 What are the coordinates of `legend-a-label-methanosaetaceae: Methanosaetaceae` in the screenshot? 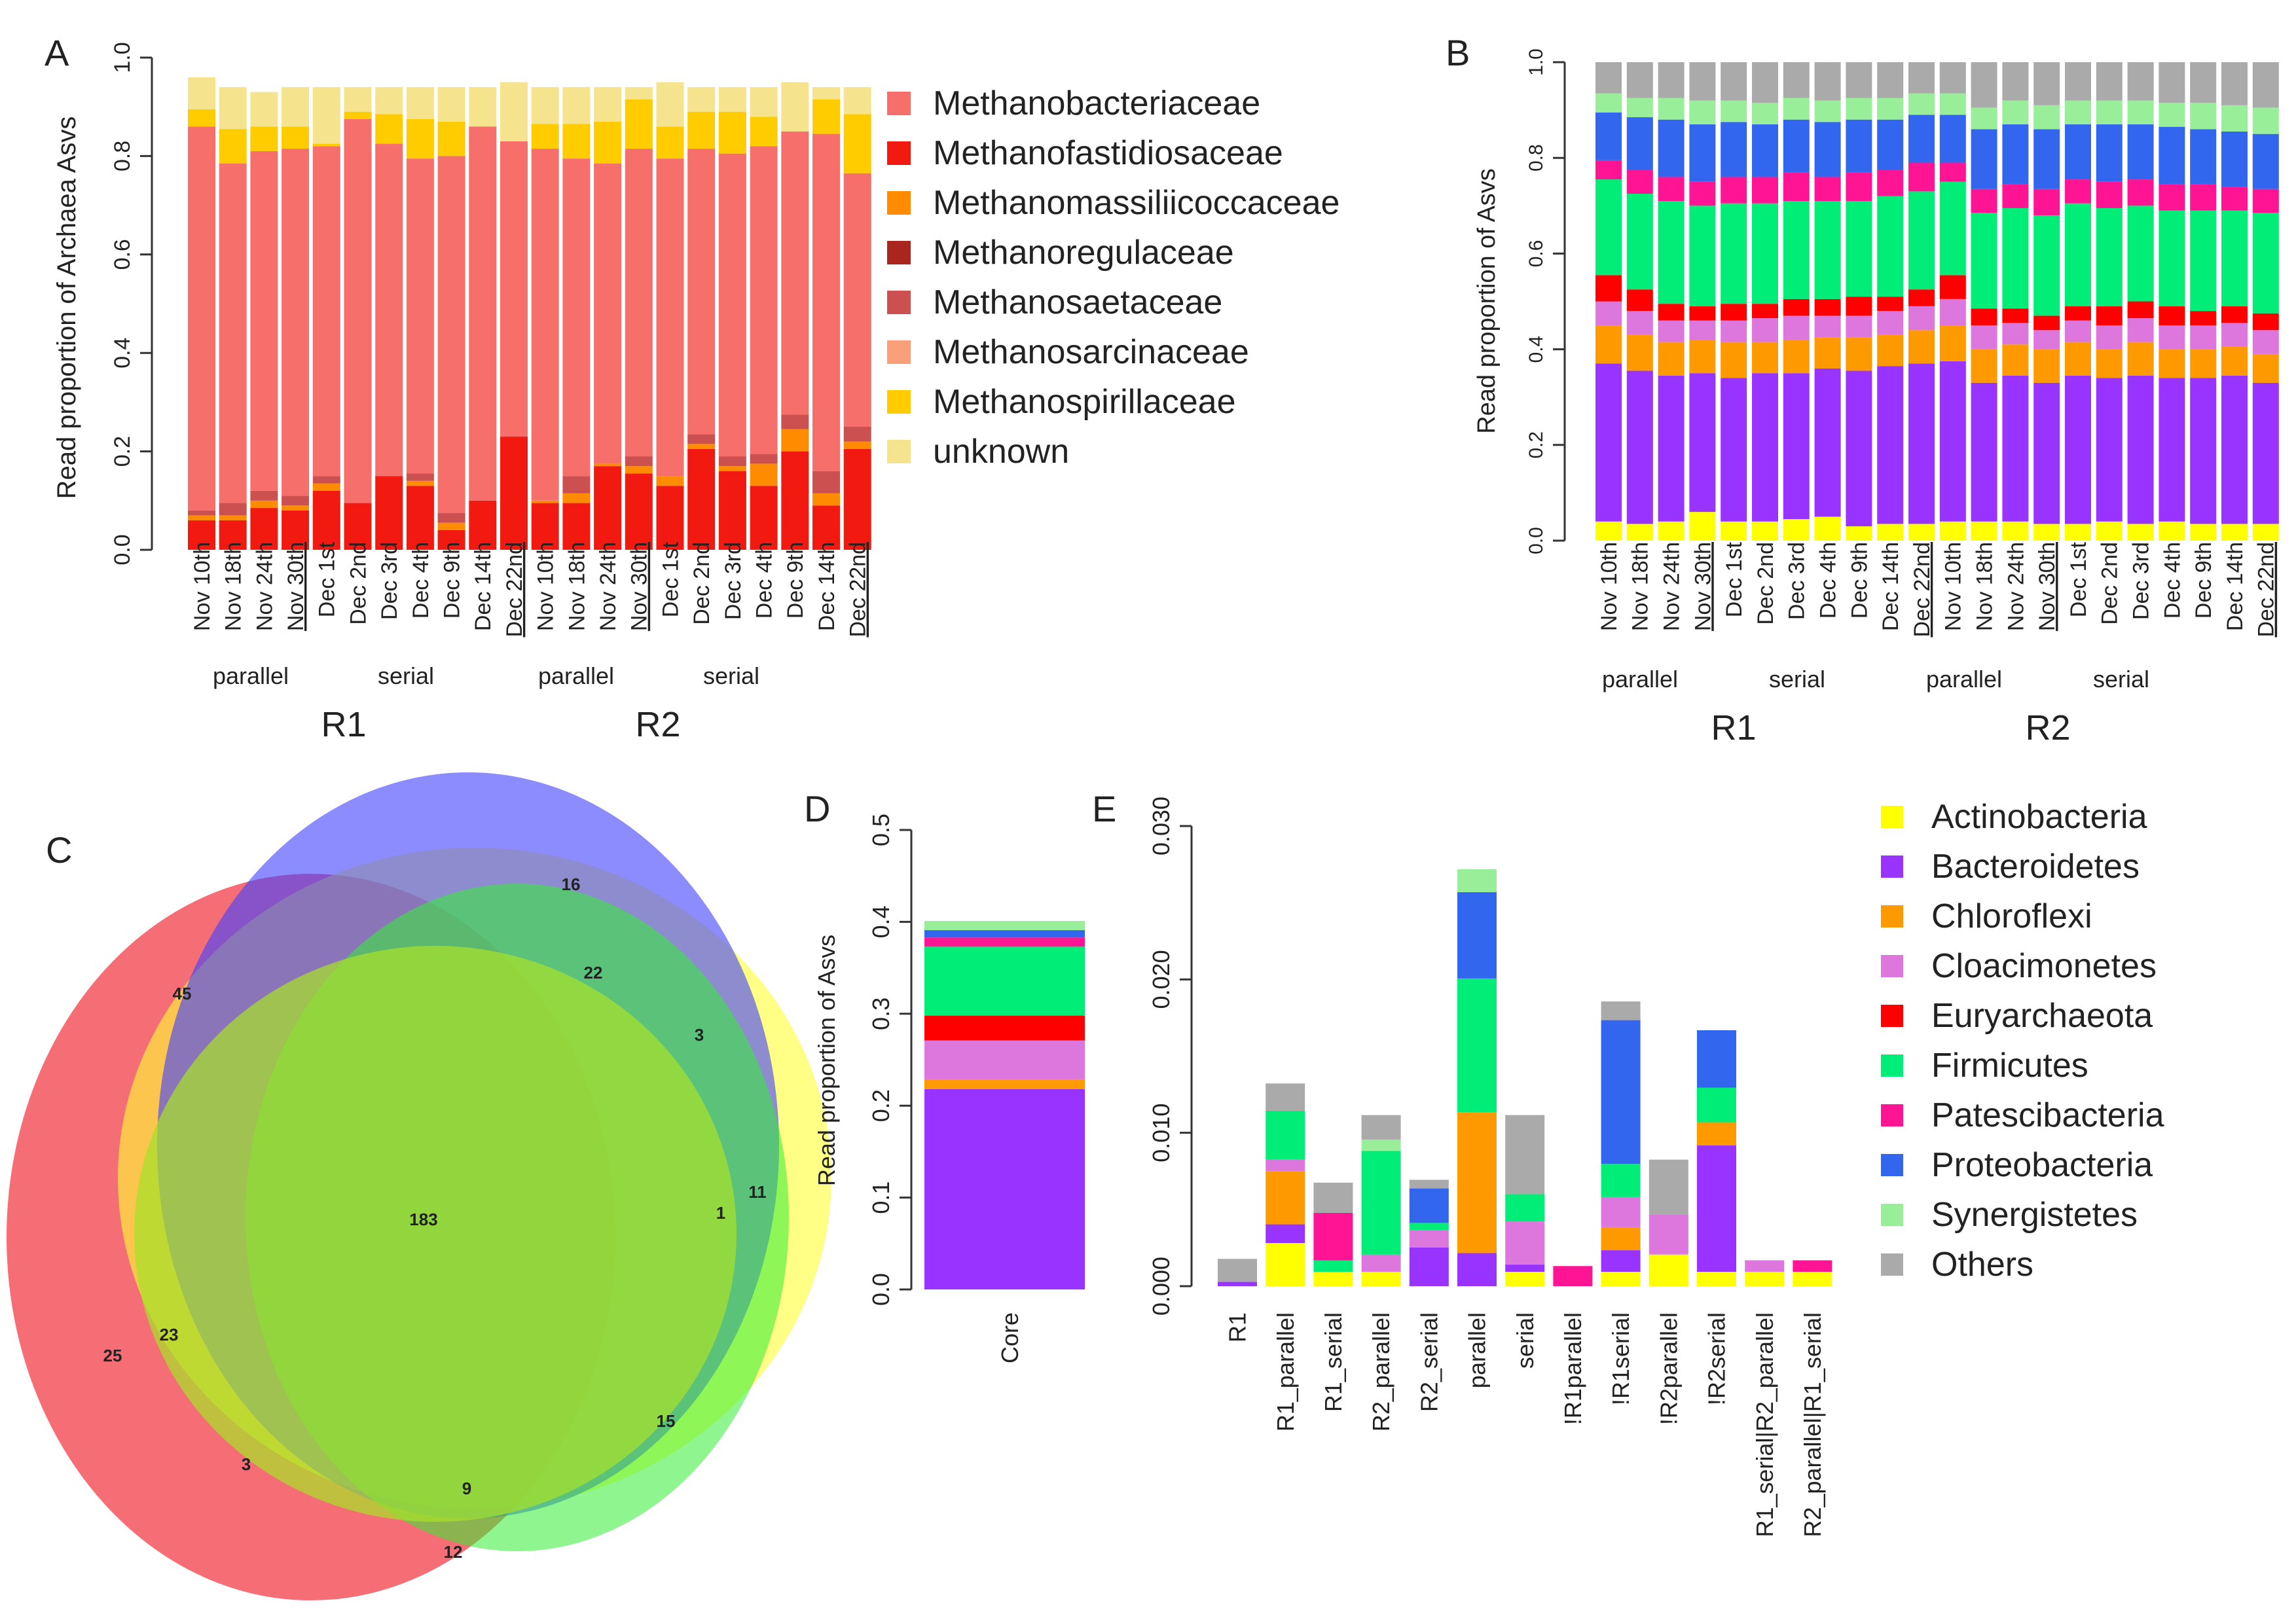 It's located at (1077, 302).